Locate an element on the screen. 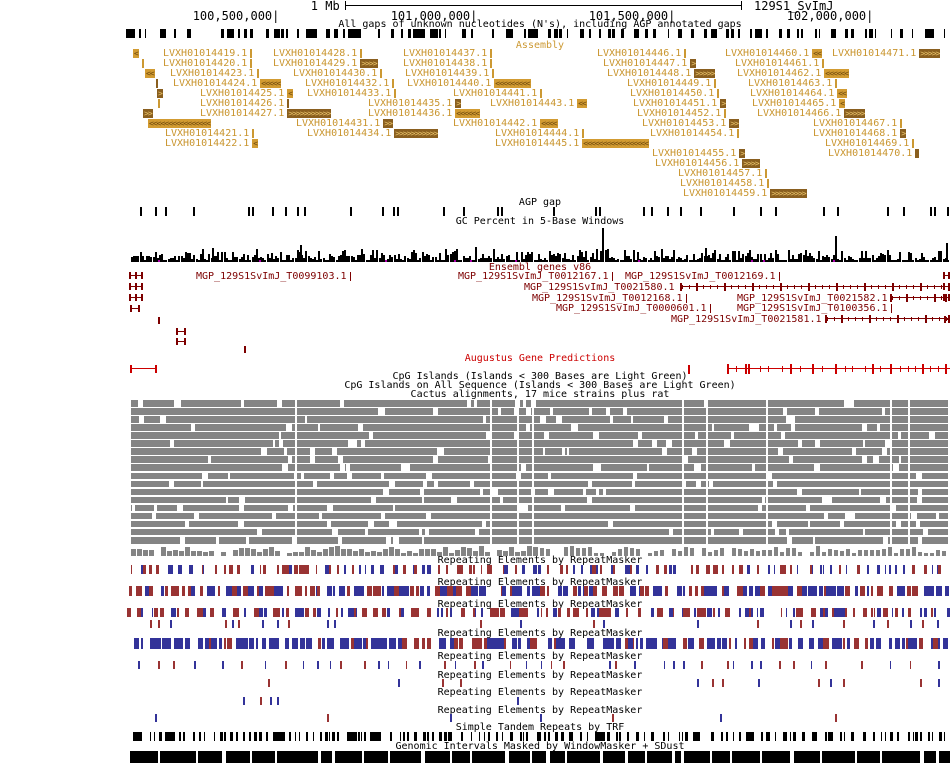  assembly-item-label: LVXH01014432.1 is located at coordinates (347, 83).